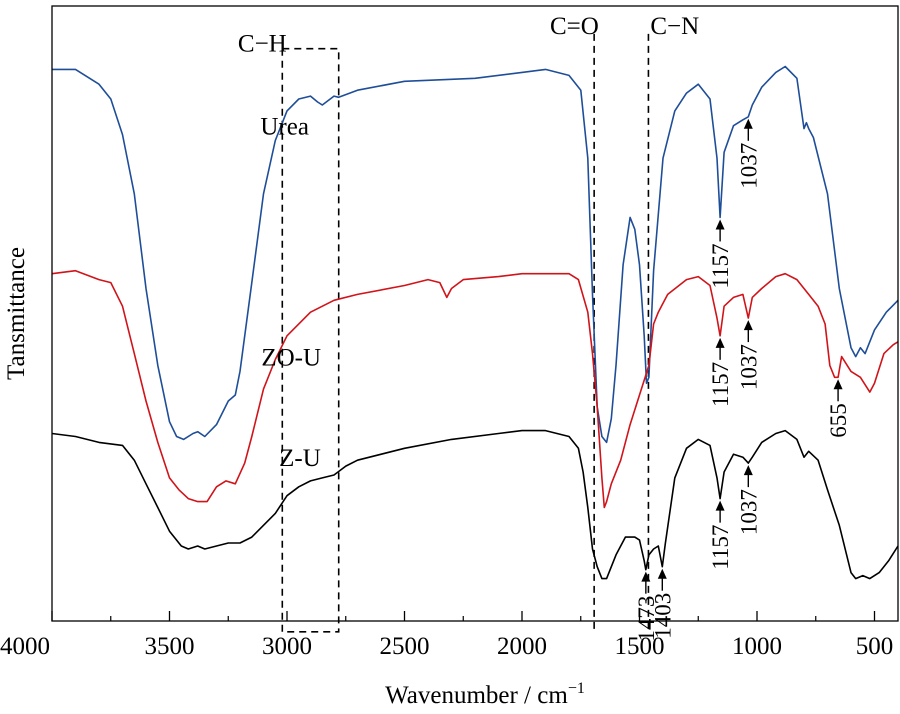 The width and height of the screenshot is (900, 714). I want to click on x-tick-label: 2500, so click(405, 646).